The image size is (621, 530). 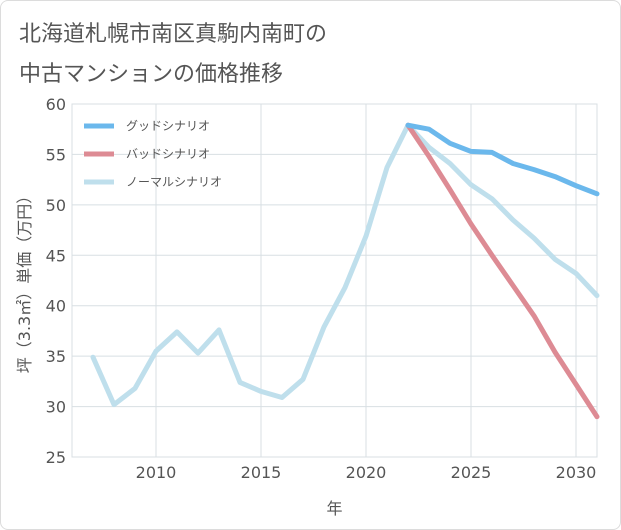 I want to click on y-tick-label: 30, so click(x=56, y=407).